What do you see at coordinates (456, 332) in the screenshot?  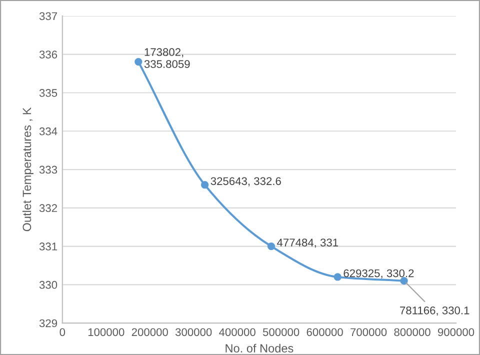 I see `x-tick-label: 900000` at bounding box center [456, 332].